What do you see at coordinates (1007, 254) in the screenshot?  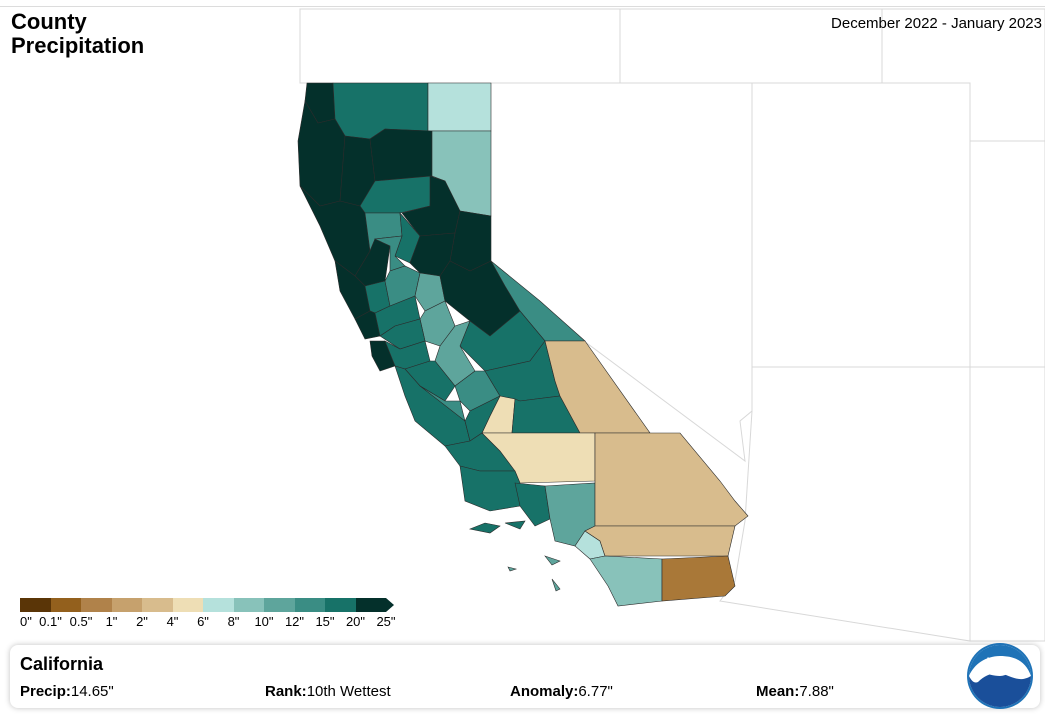 I see `wyoming-outline` at bounding box center [1007, 254].